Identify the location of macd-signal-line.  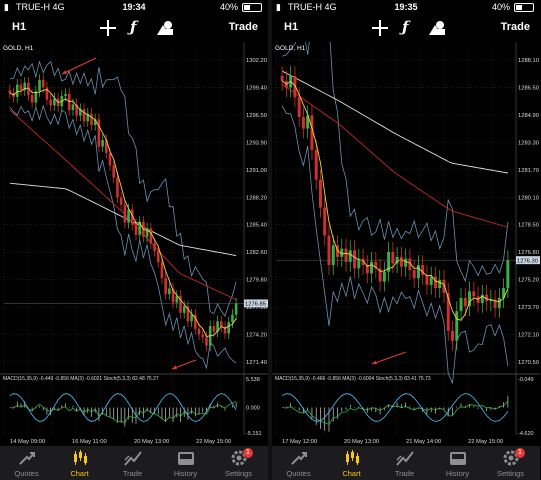
(123, 412).